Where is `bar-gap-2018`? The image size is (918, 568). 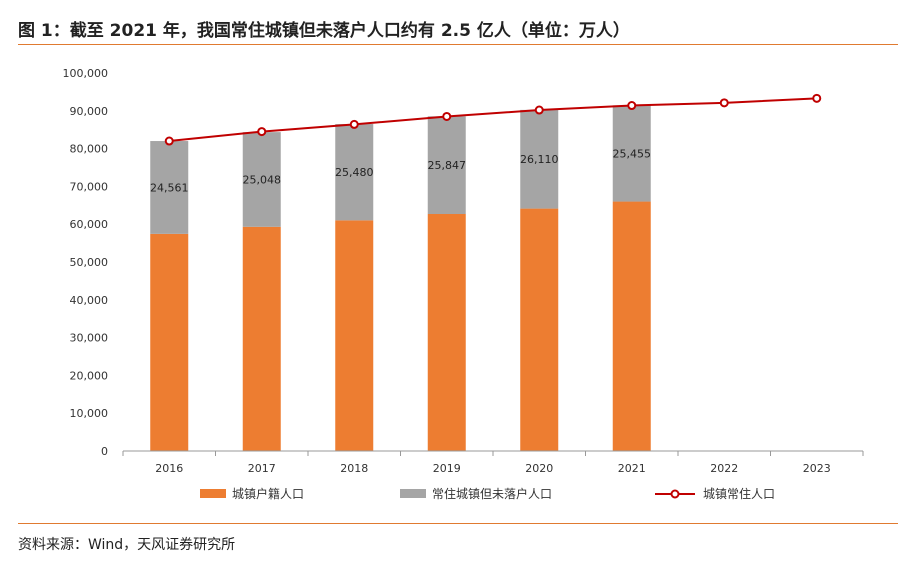 bar-gap-2018 is located at coordinates (354, 172).